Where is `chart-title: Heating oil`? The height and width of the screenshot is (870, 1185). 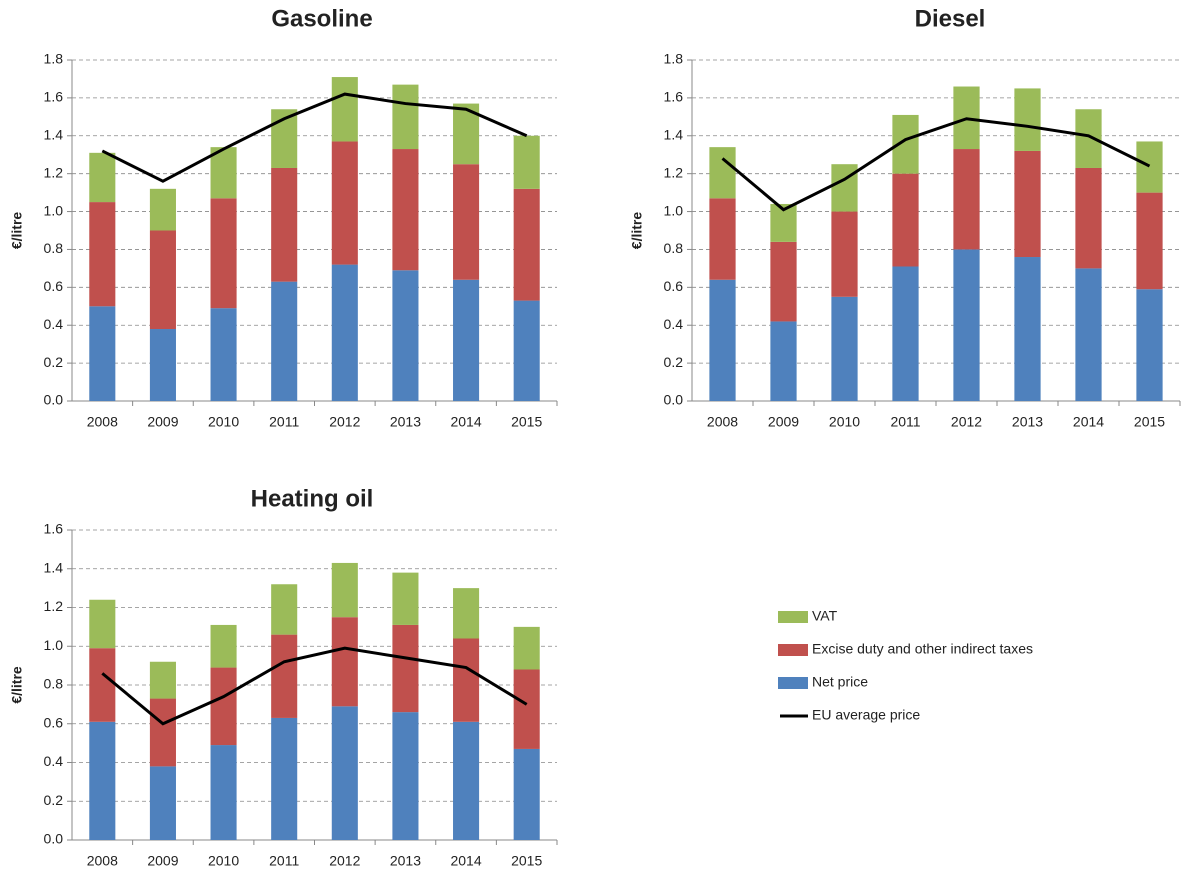
chart-title: Heating oil is located at coordinates (312, 498).